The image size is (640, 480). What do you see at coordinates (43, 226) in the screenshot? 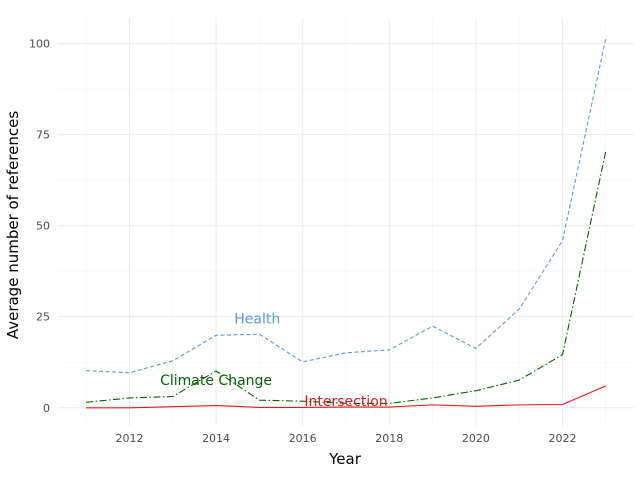
I see `y-tick-label: 50` at bounding box center [43, 226].